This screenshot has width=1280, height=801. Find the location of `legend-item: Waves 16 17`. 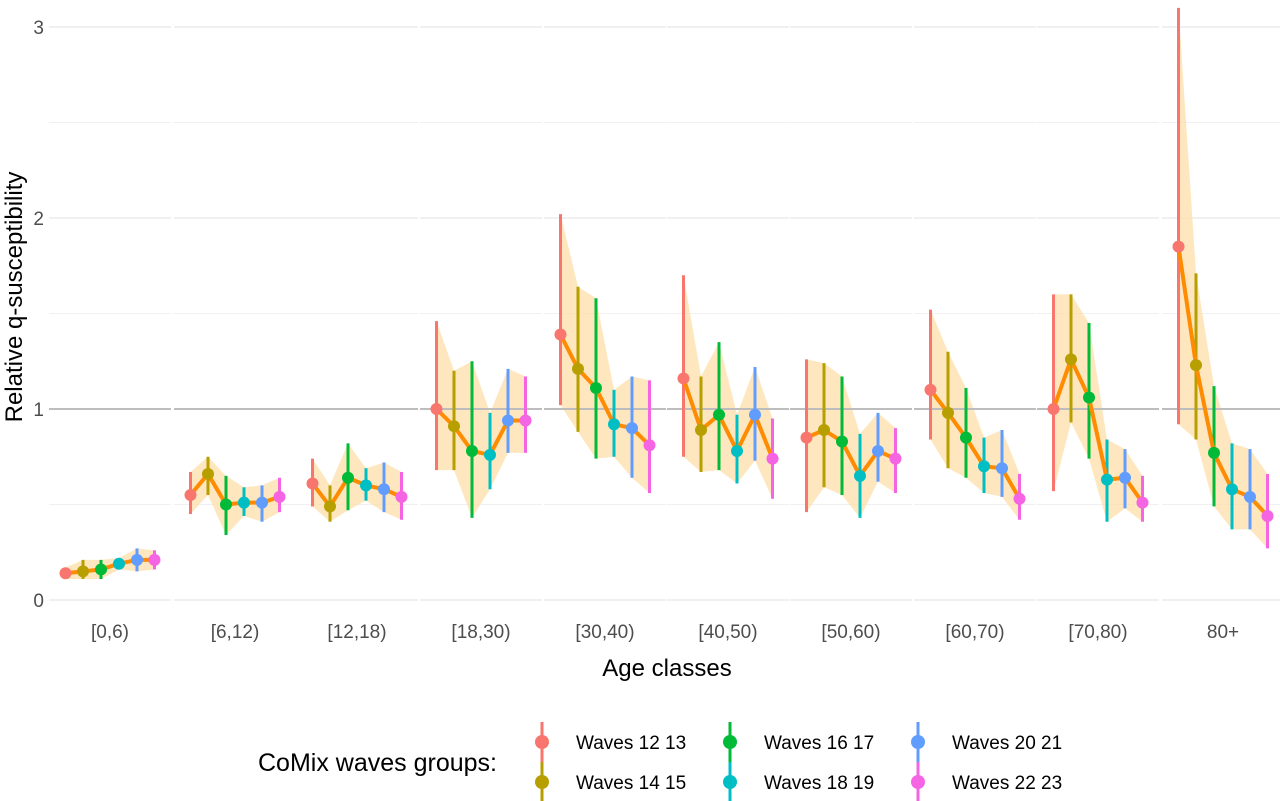

legend-item: Waves 16 17 is located at coordinates (798, 742).